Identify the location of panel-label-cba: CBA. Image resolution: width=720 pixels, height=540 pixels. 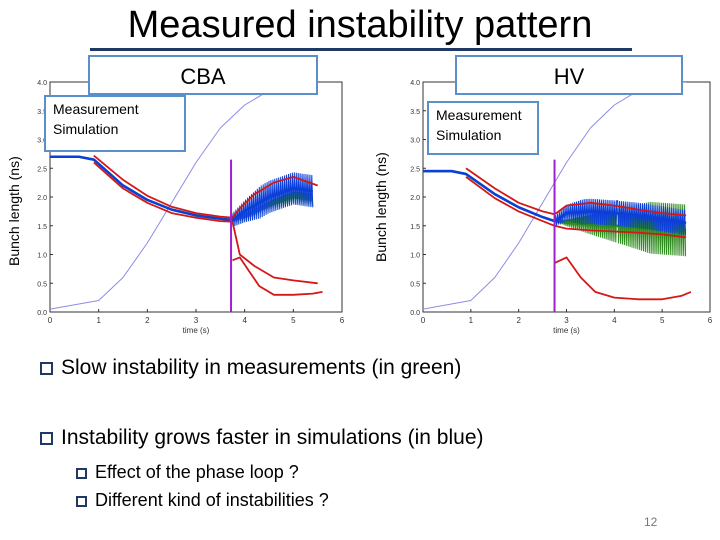
(203, 75).